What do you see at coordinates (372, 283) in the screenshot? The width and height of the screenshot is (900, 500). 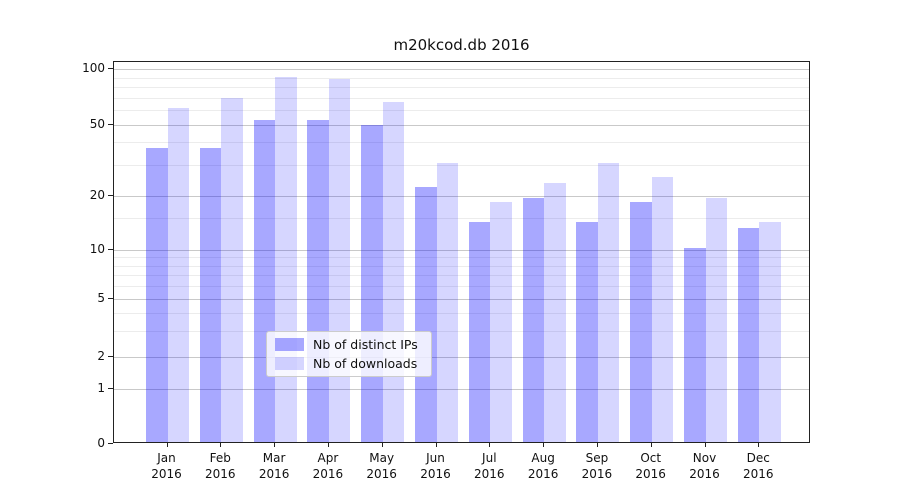 I see `bar-may-distinct-ips` at bounding box center [372, 283].